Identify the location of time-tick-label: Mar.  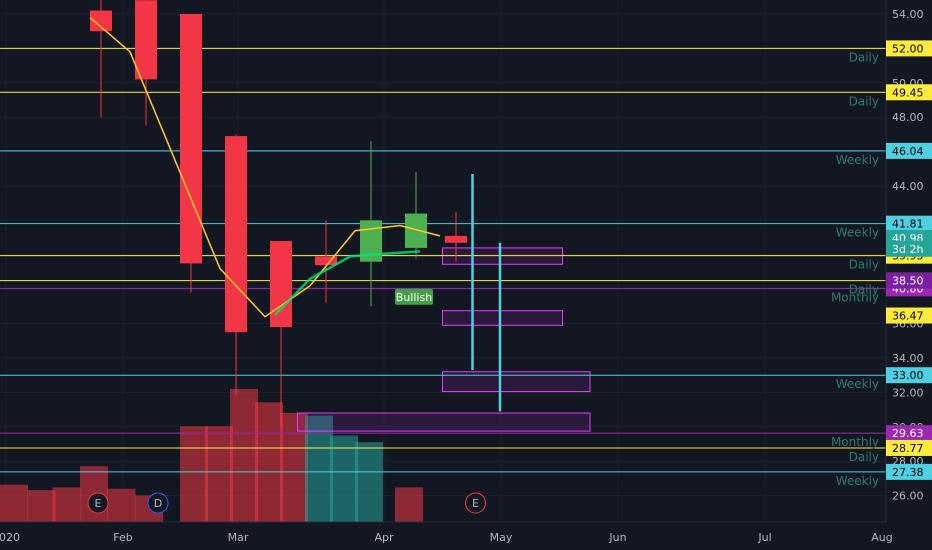
(238, 537).